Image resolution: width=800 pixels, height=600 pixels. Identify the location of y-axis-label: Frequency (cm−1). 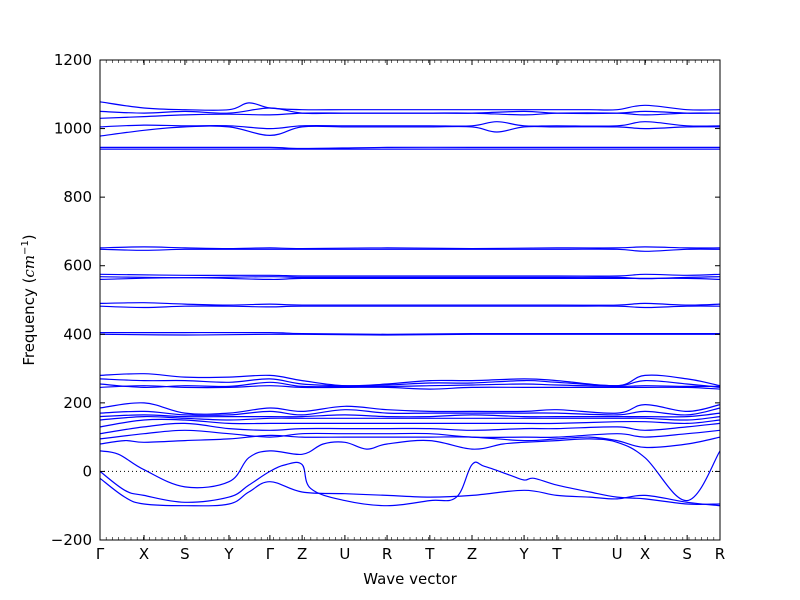
(29, 299).